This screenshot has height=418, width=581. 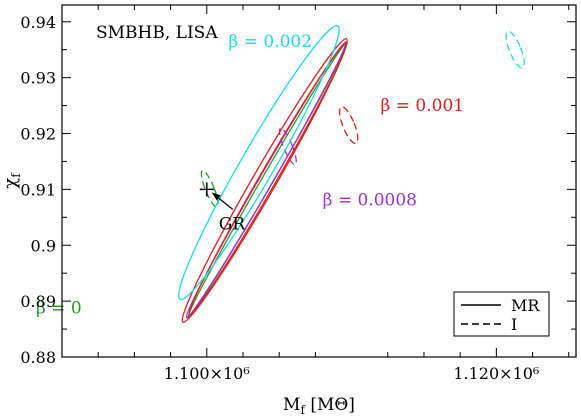 I want to click on chart-annotation: SMBHB, LISA, so click(x=157, y=33).